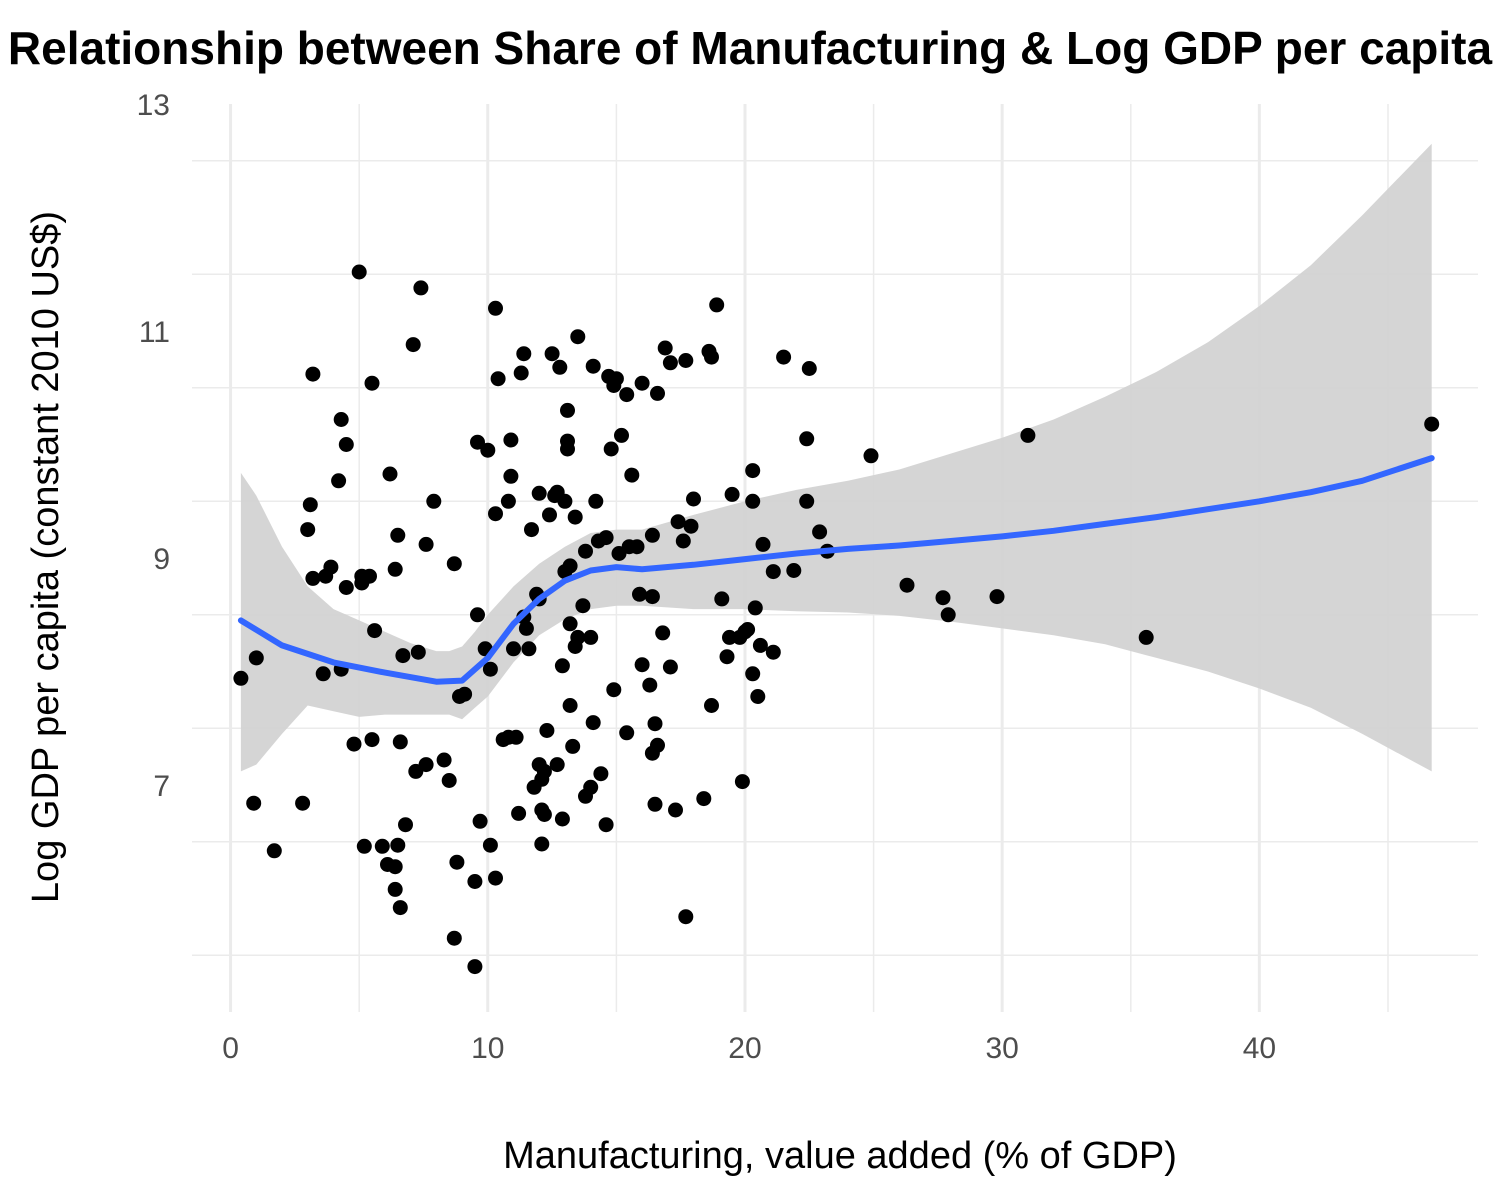 This screenshot has width=1500, height=1200. I want to click on x-tick-label: 0, so click(230, 1048).